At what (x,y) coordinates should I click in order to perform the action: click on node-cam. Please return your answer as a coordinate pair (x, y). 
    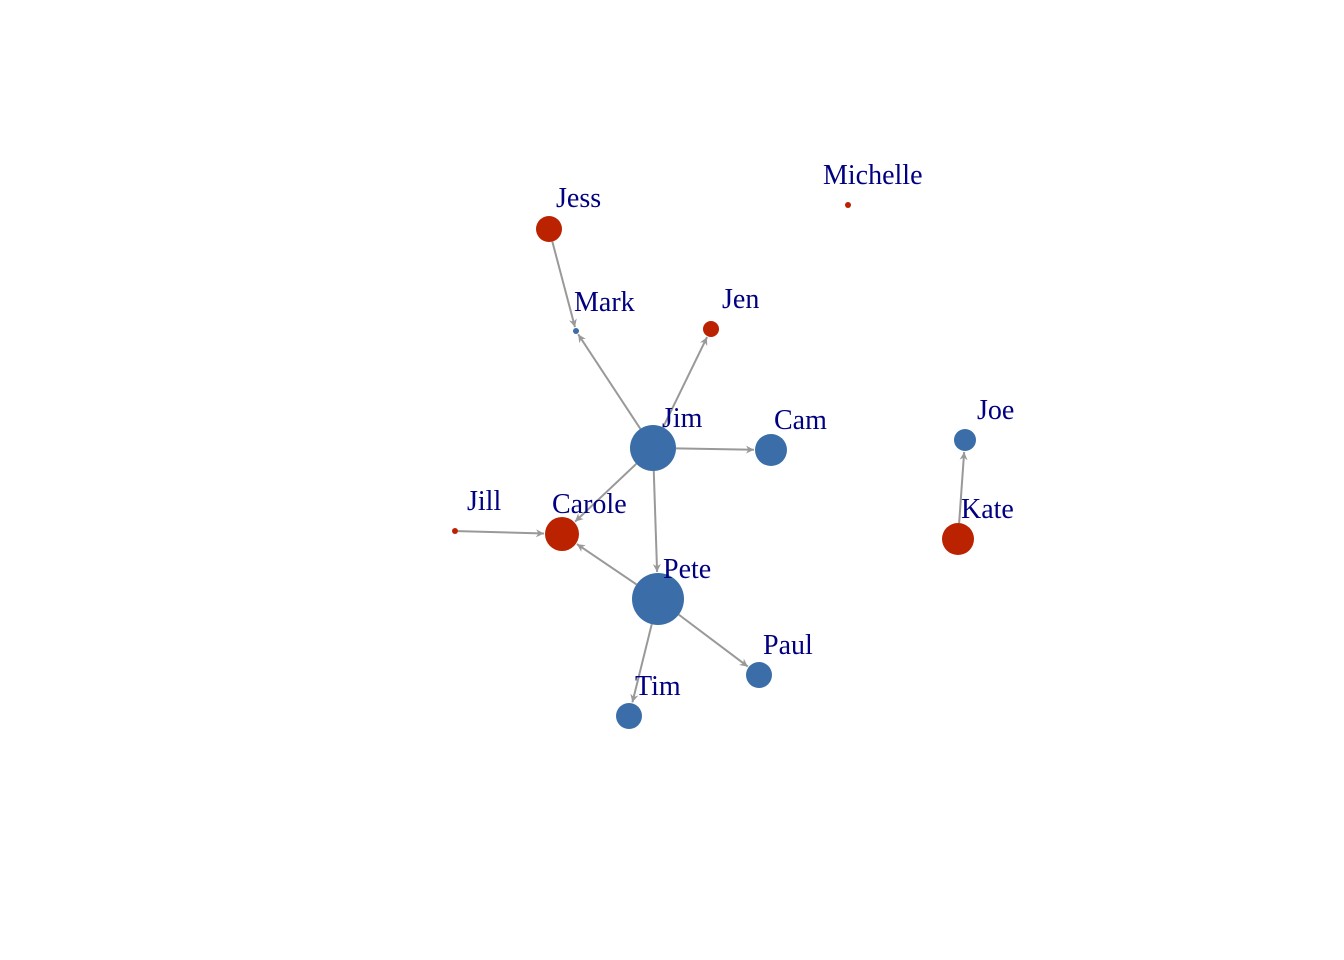
    Looking at the image, I should click on (771, 450).